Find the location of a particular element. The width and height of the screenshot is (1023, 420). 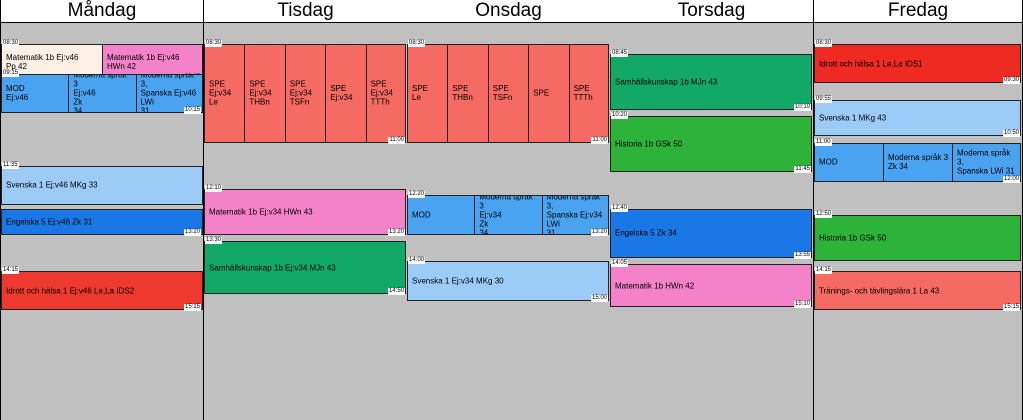

lesson-block: Moderna språk 3, Spanska Ej:v46 LWi 31 is located at coordinates (169, 93).